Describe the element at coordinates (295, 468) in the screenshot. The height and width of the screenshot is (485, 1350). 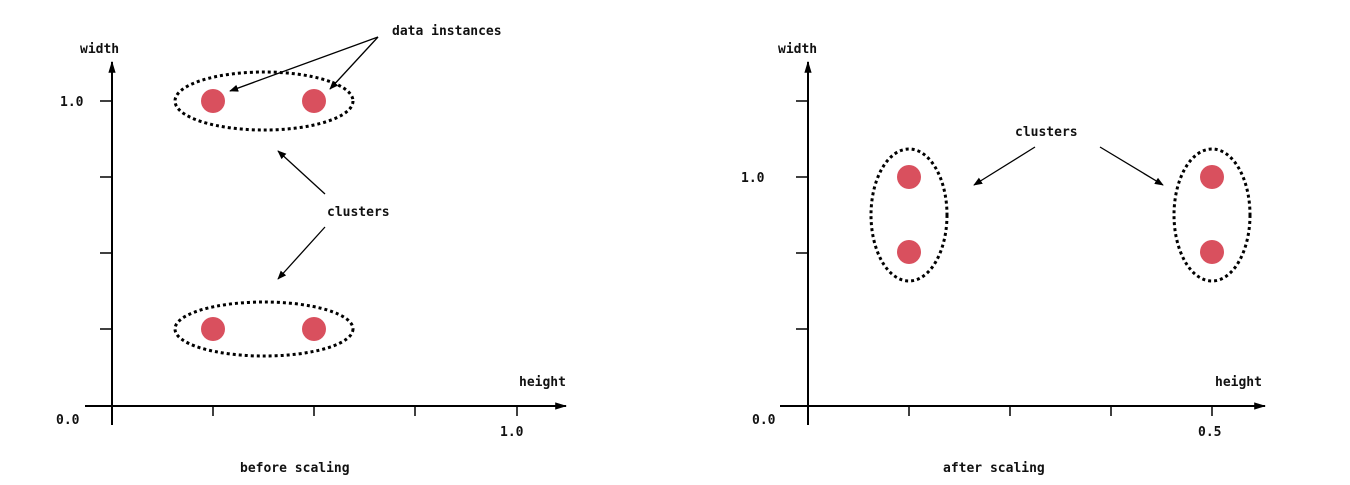
I see `caption: before scaling` at that location.